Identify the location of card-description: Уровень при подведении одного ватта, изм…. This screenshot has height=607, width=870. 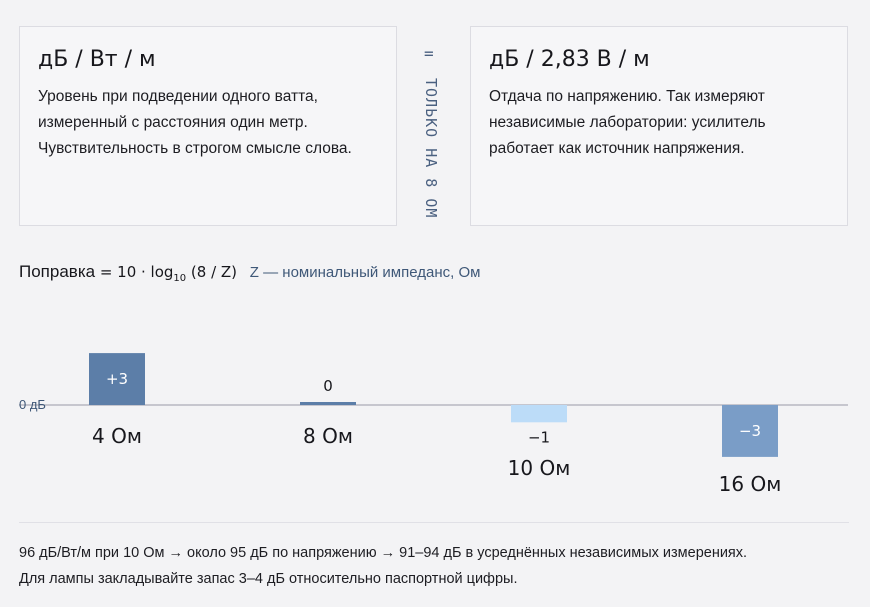
(208, 123).